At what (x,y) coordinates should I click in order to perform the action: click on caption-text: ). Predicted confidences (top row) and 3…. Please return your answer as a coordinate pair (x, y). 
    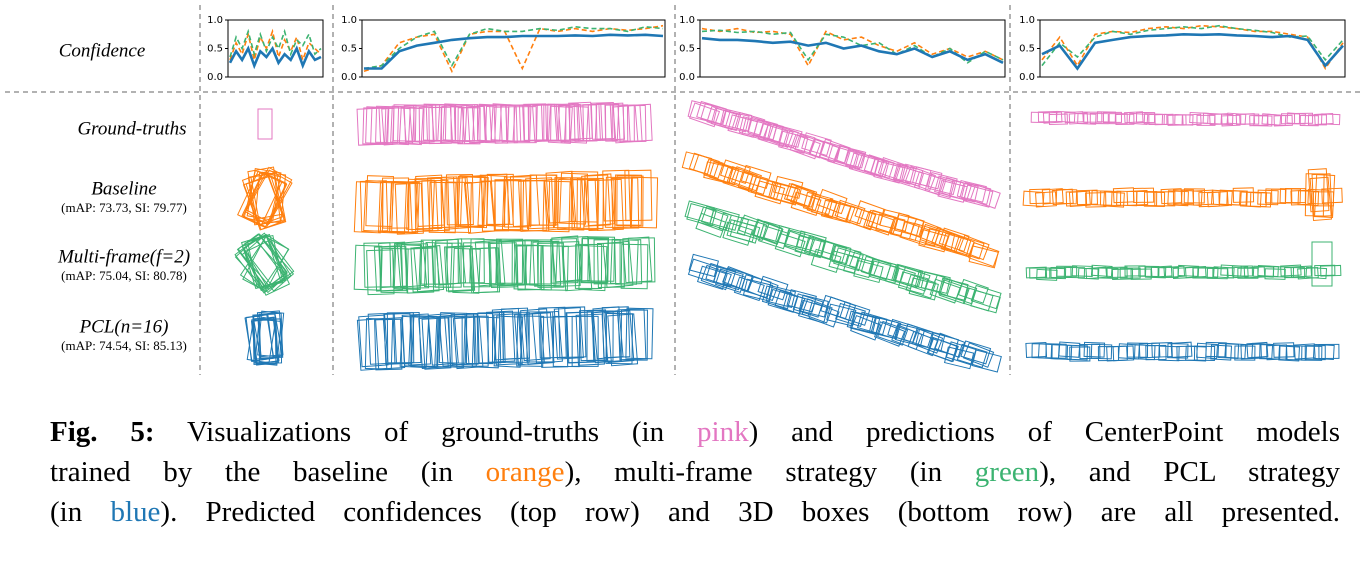
    Looking at the image, I should click on (750, 512).